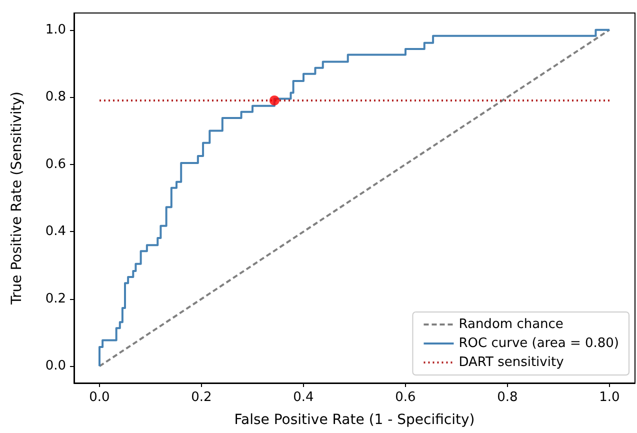 The image size is (637, 433). What do you see at coordinates (55, 97) in the screenshot?
I see `y-tick-label: 0.8` at bounding box center [55, 97].